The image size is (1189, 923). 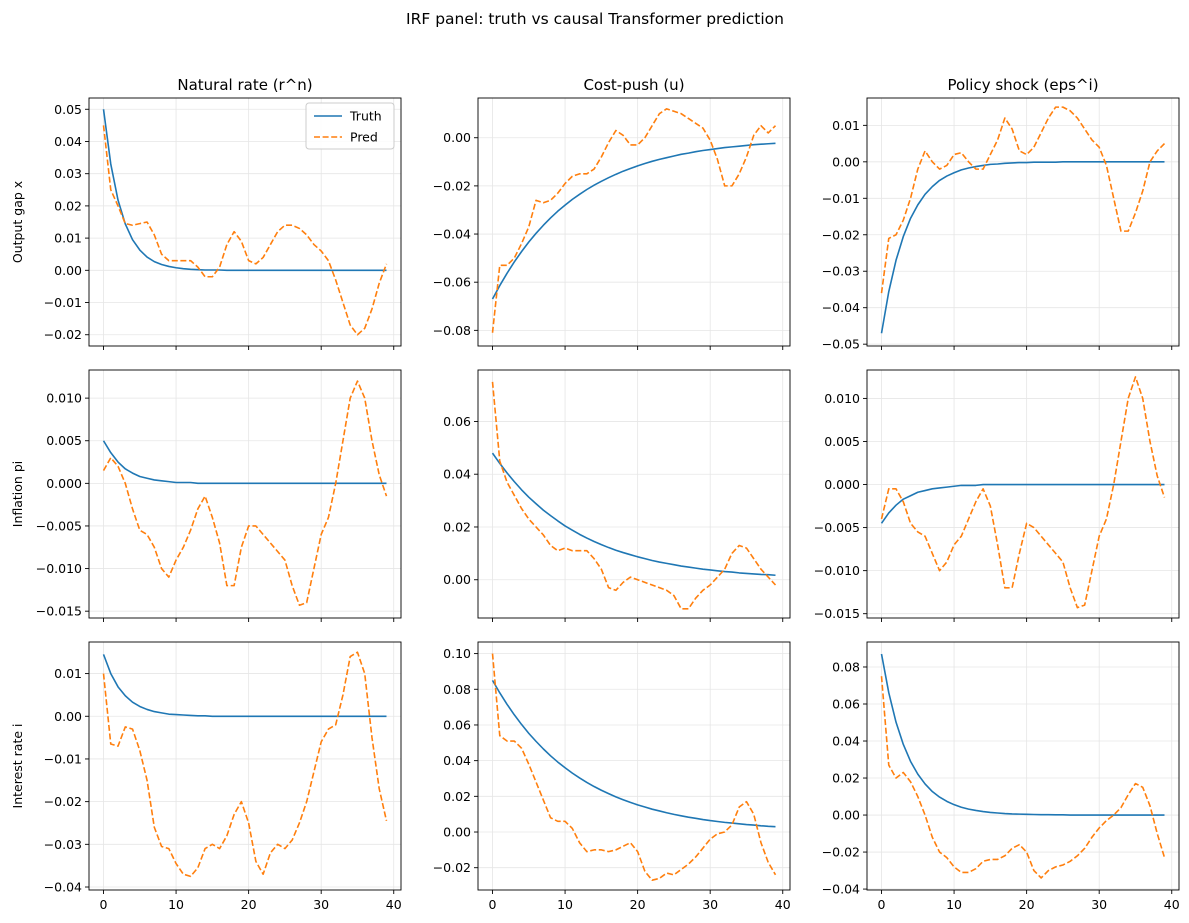 I want to click on y-tick-label: 0.05, so click(x=68, y=109).